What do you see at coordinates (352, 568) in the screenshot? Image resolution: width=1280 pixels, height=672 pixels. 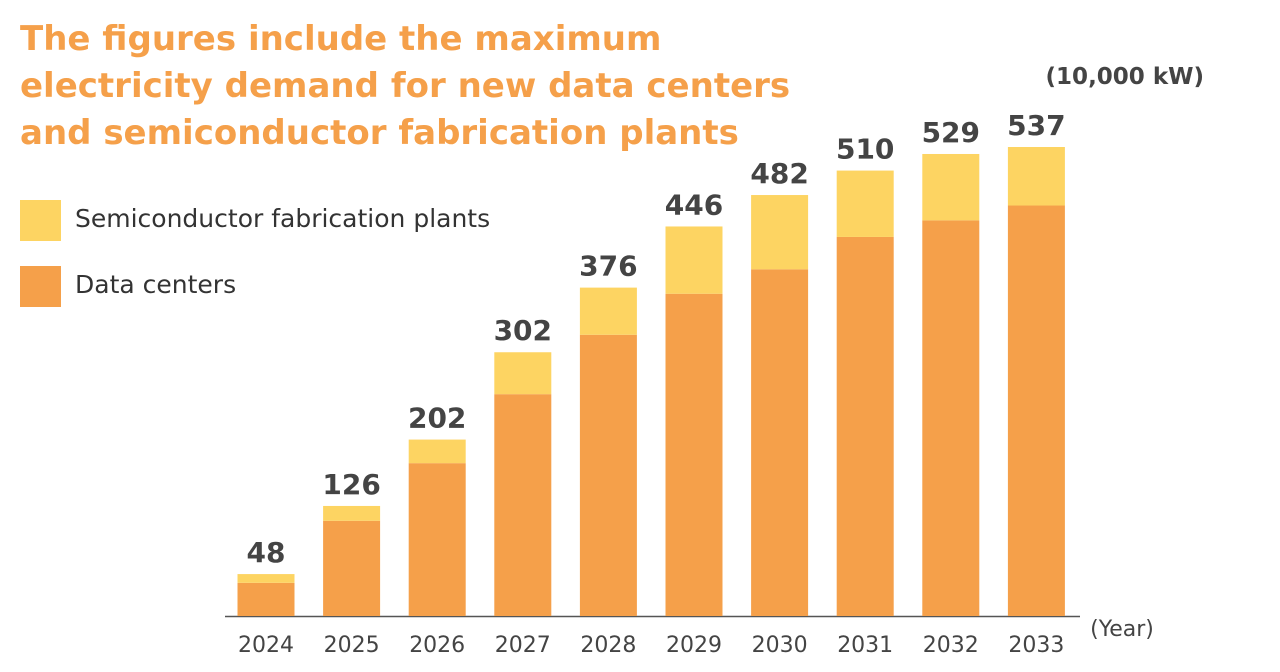 I see `bar-data-2025` at bounding box center [352, 568].